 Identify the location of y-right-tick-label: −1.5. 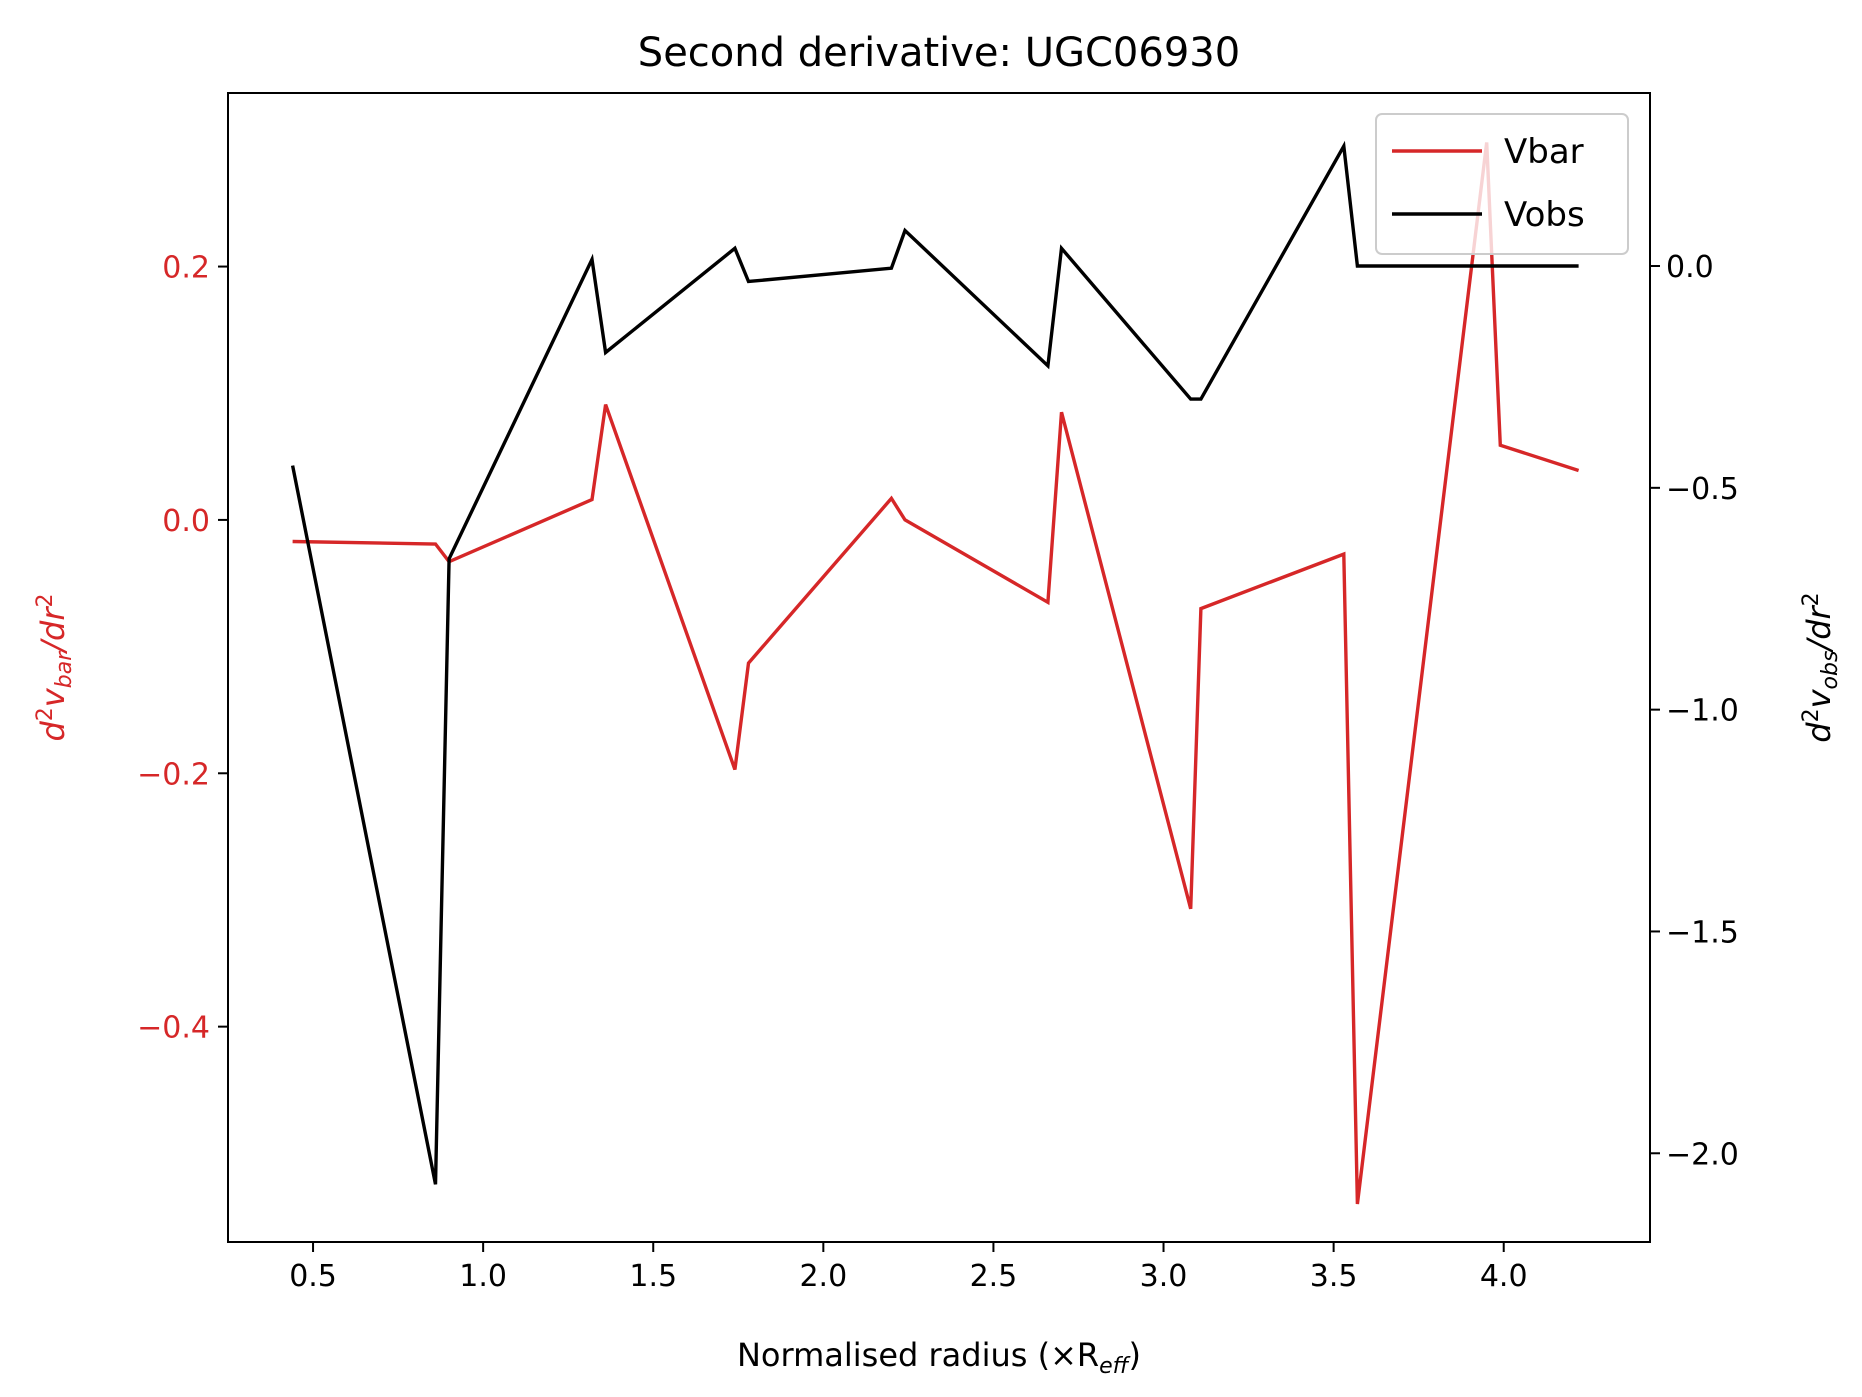
(1702, 932).